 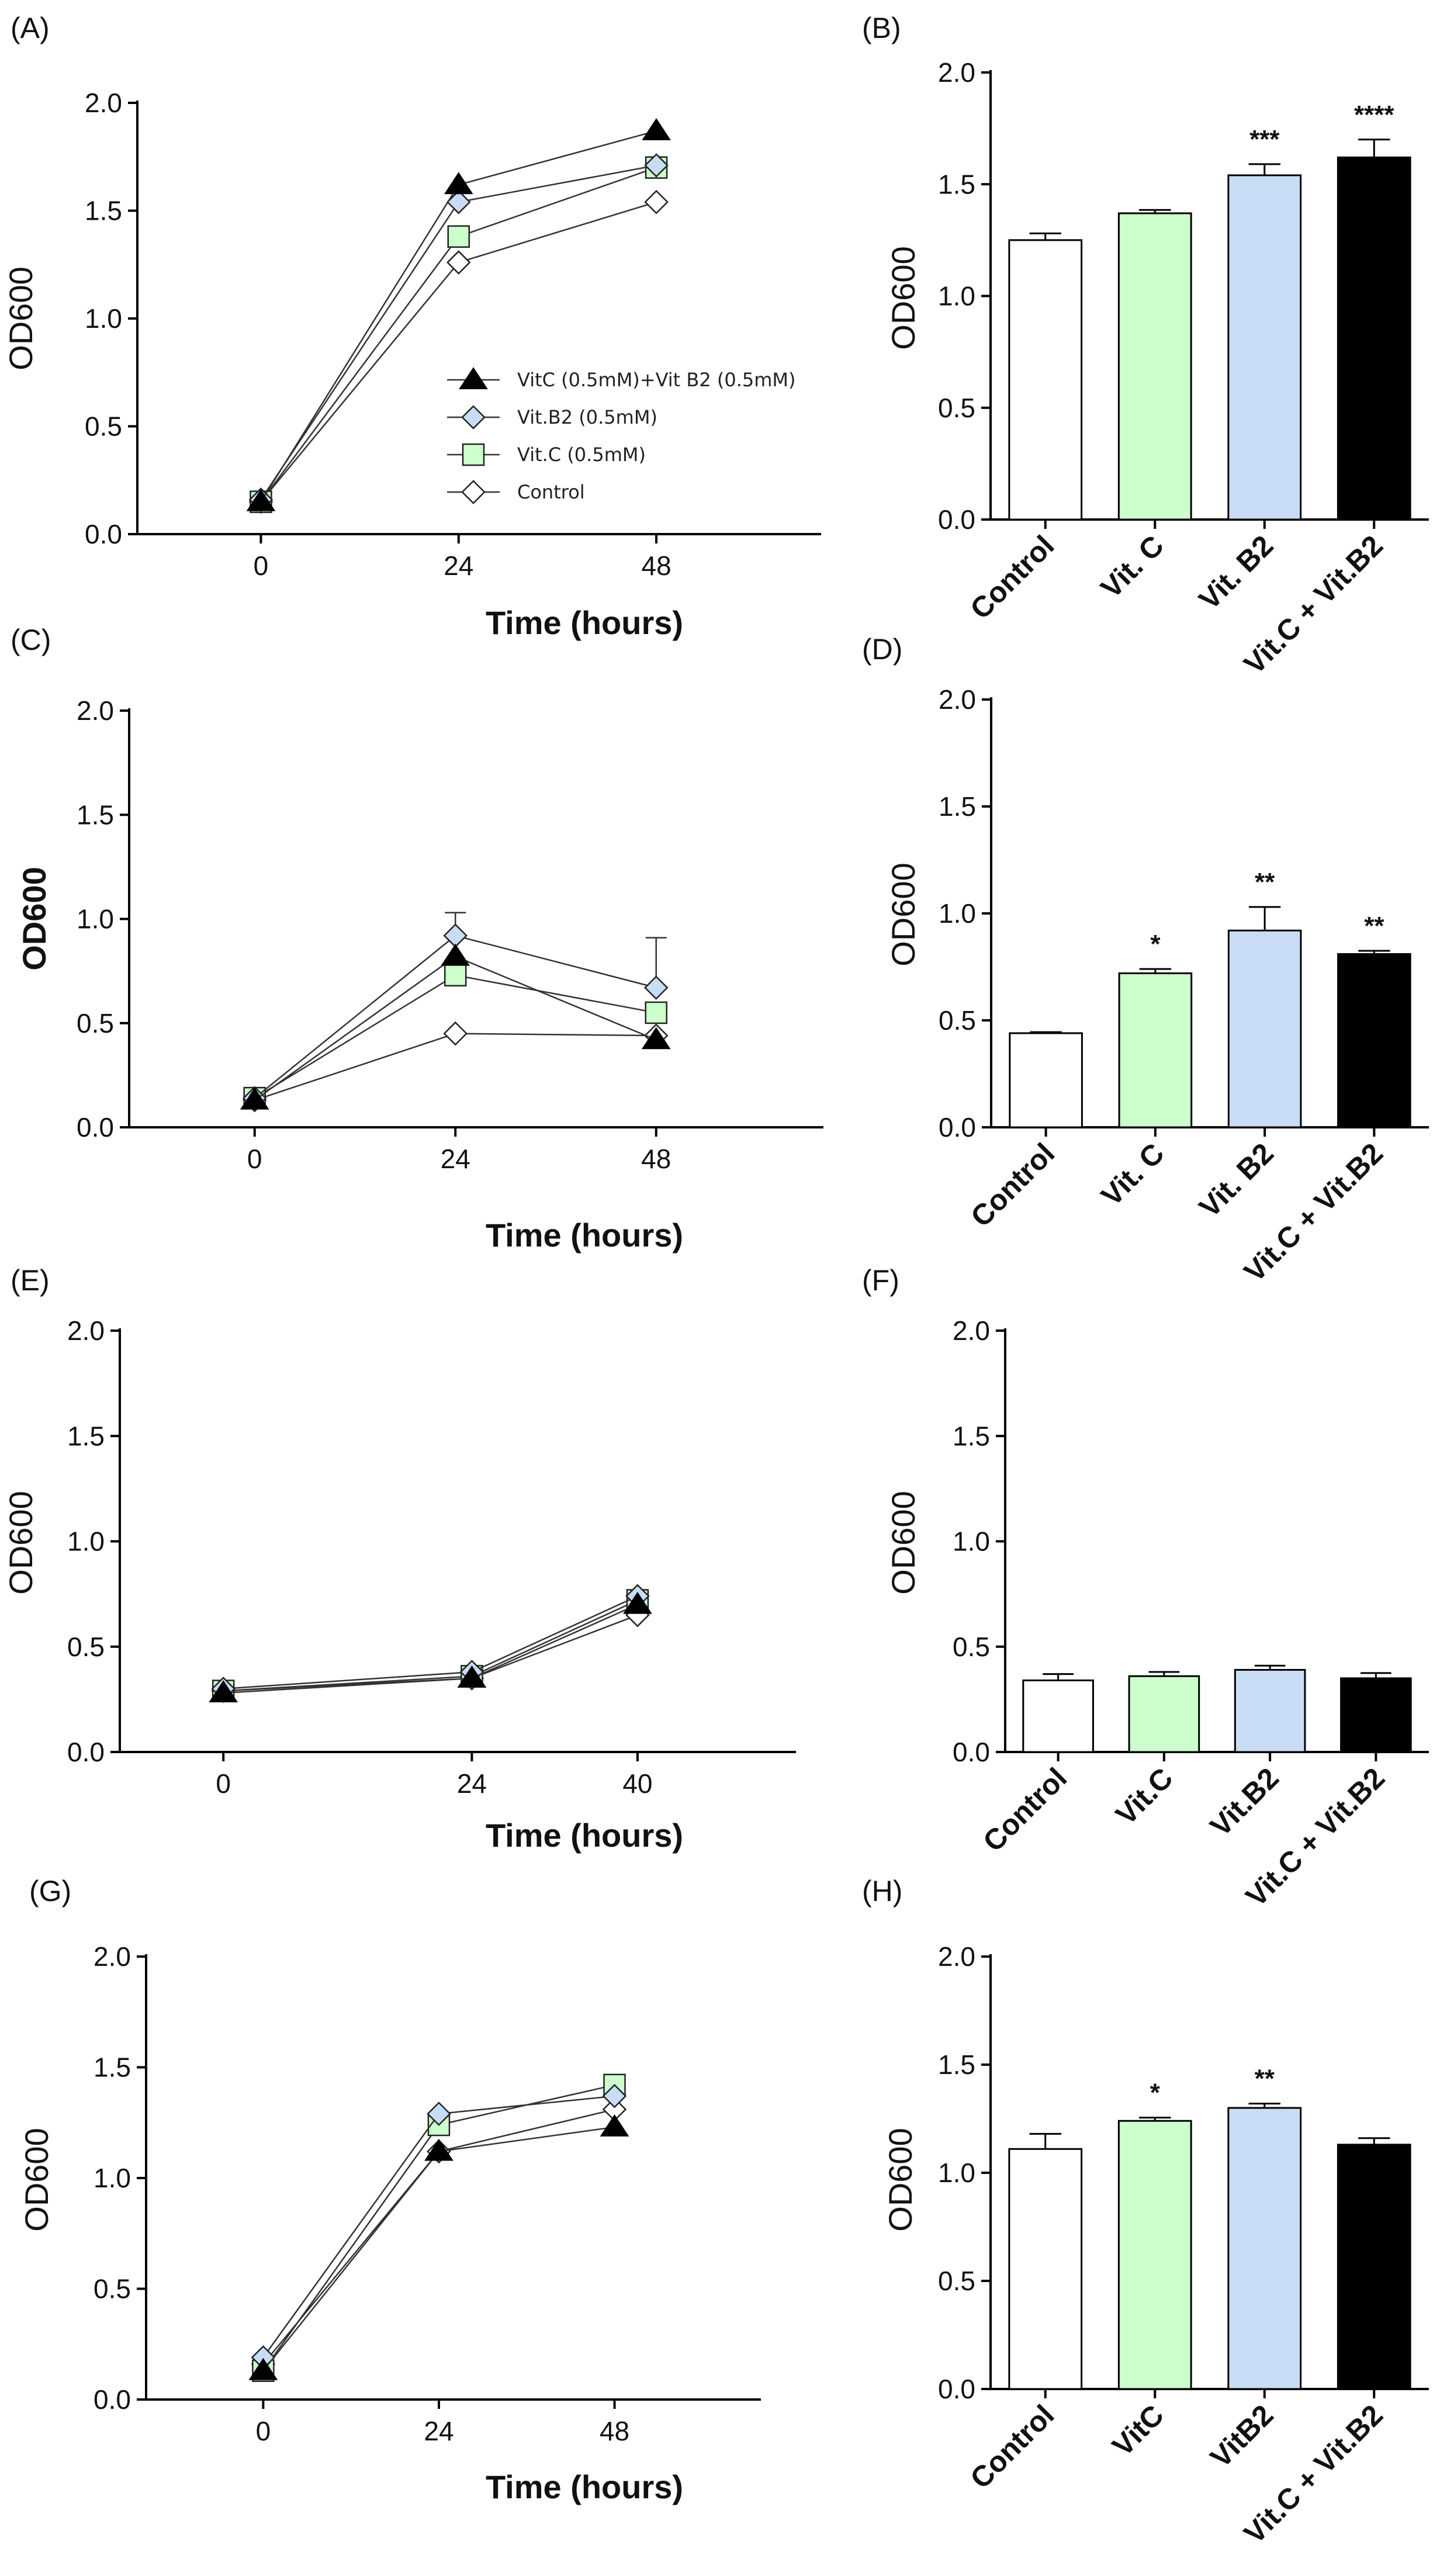 I want to click on panel-letter: (F), so click(x=880, y=1280).